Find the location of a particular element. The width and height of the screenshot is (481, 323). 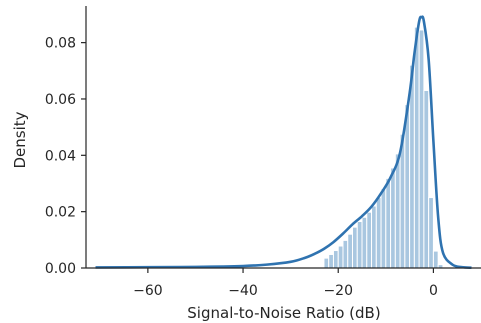

x-tick-label: −20 is located at coordinates (338, 291).